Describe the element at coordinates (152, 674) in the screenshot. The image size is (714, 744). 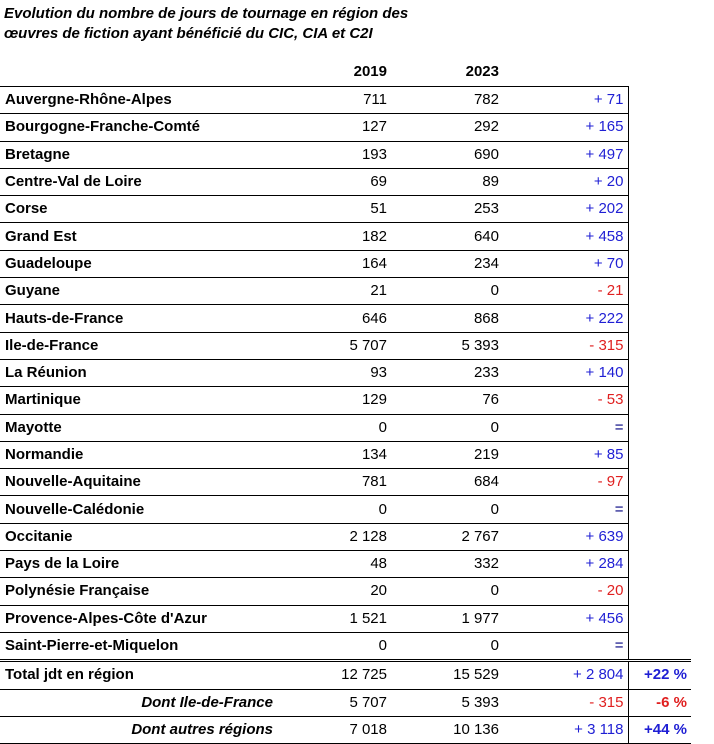
I see `summary-label: Total jdt en région` at that location.